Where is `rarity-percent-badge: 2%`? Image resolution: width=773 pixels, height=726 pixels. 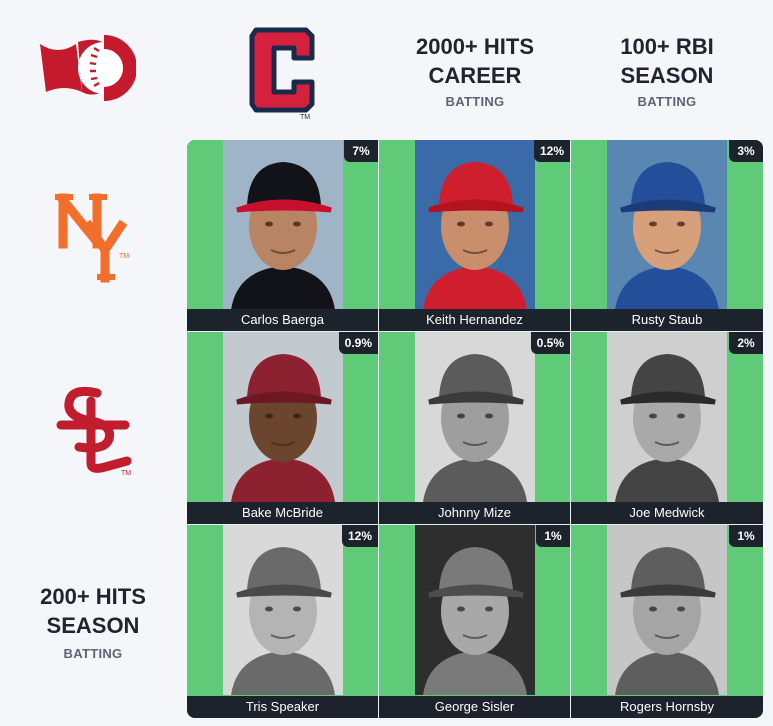
rarity-percent-badge: 2% is located at coordinates (746, 343).